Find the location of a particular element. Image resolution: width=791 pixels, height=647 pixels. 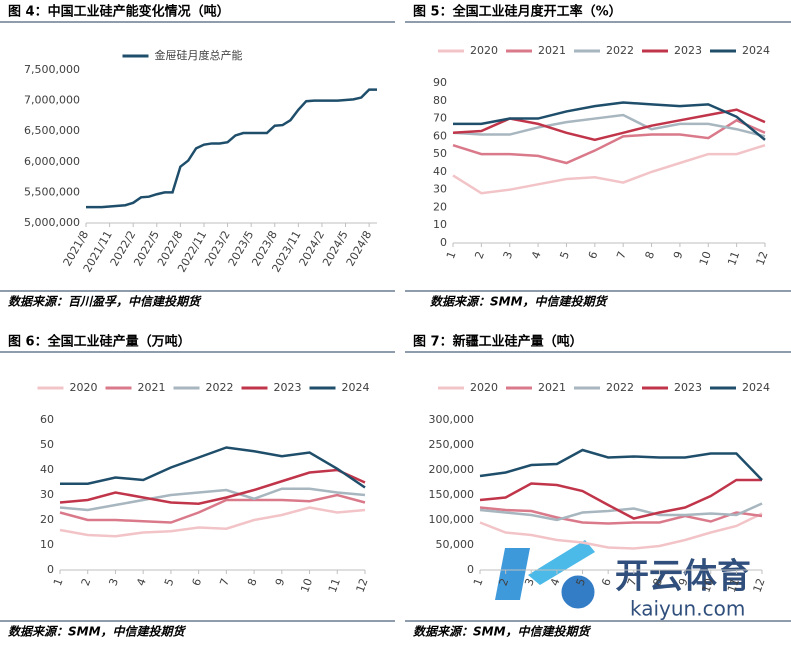

y-tick-label: 100,000 is located at coordinates (452, 519).